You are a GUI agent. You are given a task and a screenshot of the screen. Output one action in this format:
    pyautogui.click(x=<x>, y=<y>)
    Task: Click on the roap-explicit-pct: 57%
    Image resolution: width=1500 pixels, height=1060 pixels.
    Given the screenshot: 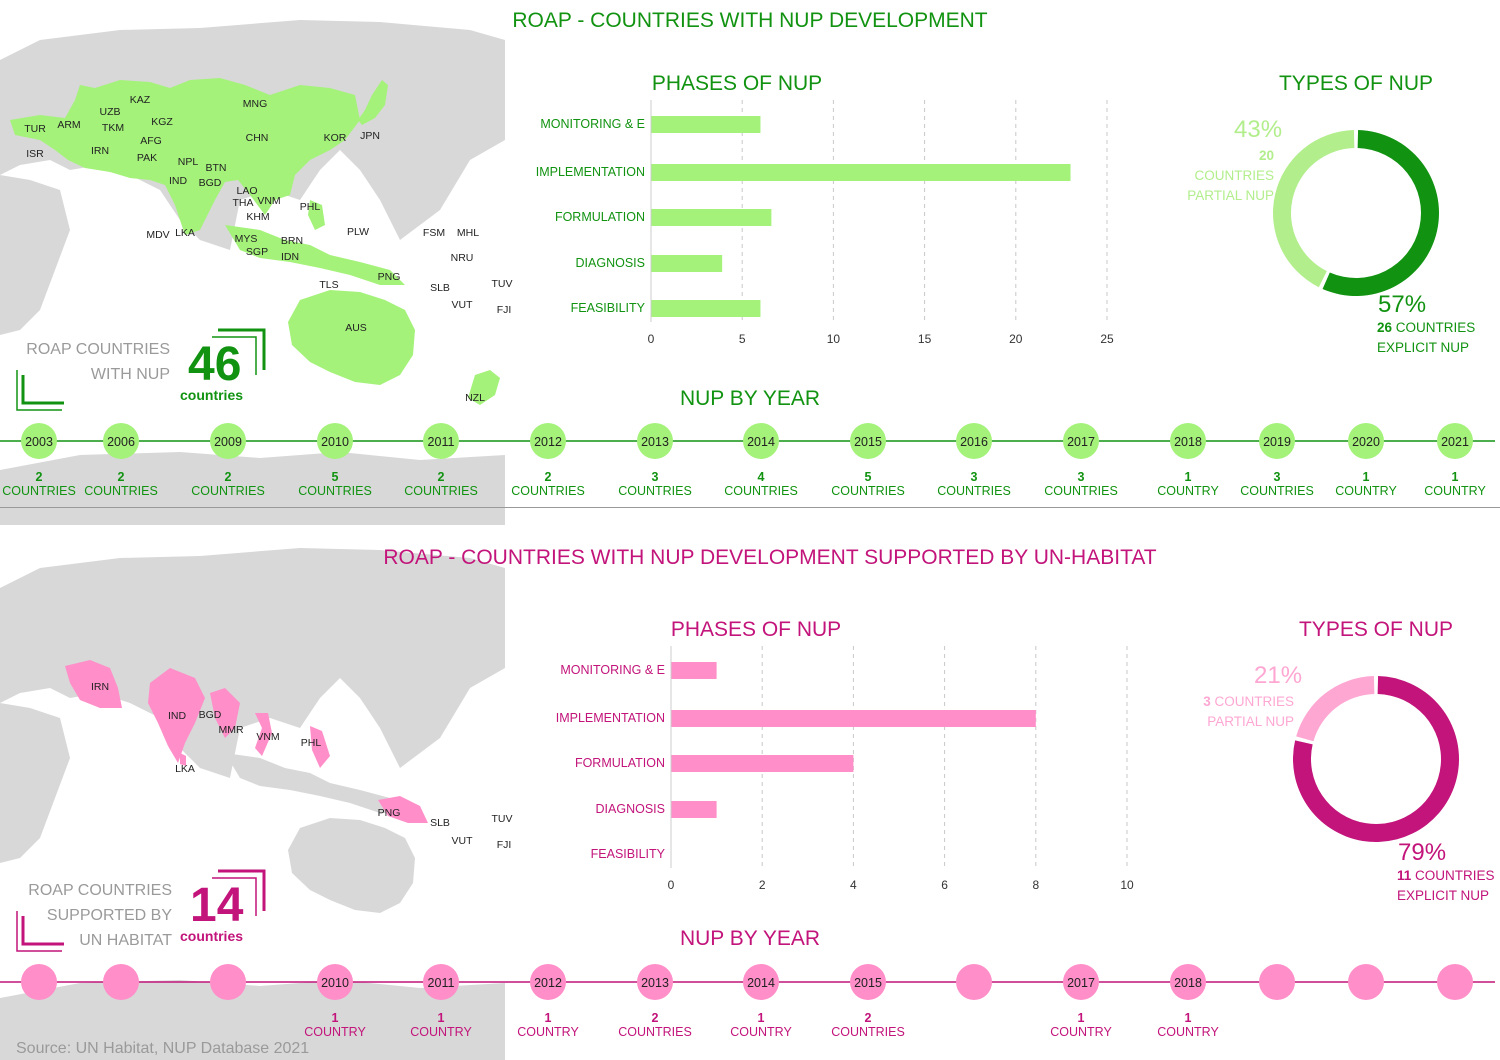 What is the action you would take?
    pyautogui.click(x=1402, y=304)
    